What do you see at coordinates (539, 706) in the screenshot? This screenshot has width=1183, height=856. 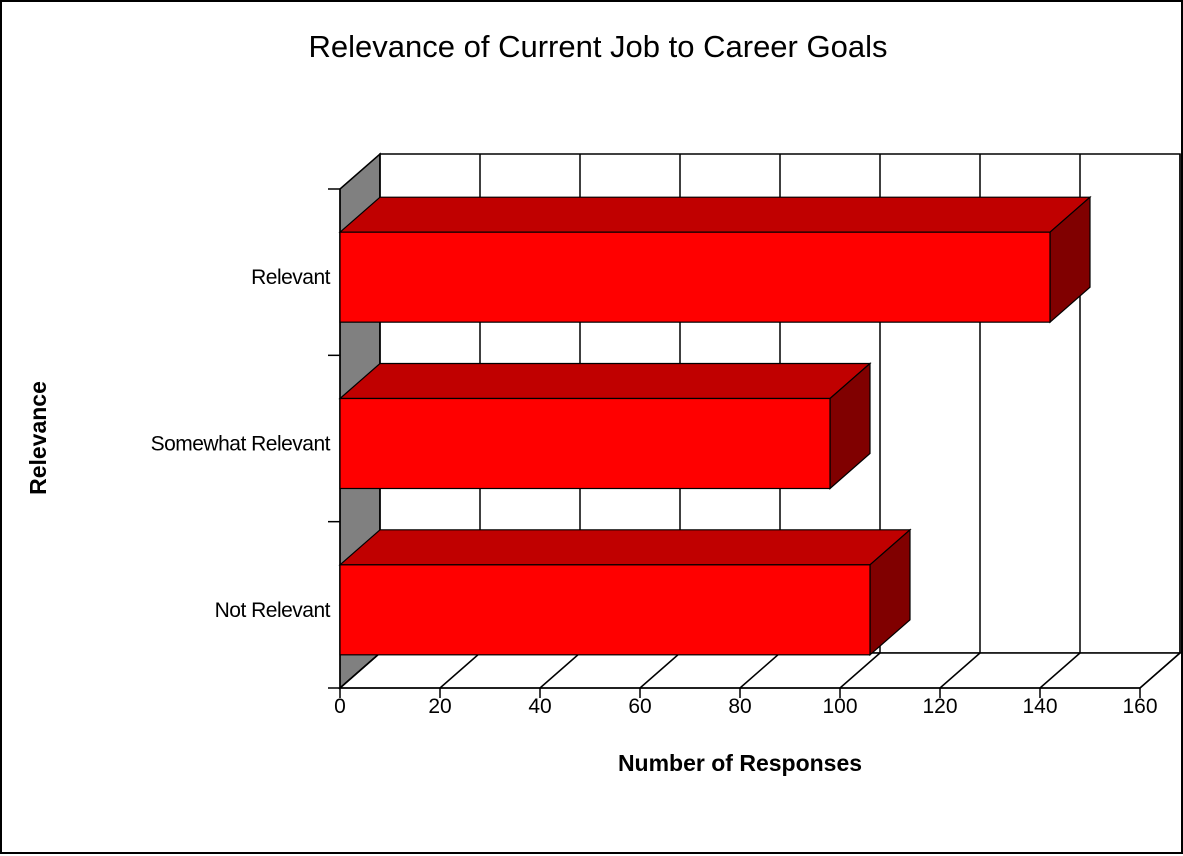 I see `x-tick-label: 40` at bounding box center [539, 706].